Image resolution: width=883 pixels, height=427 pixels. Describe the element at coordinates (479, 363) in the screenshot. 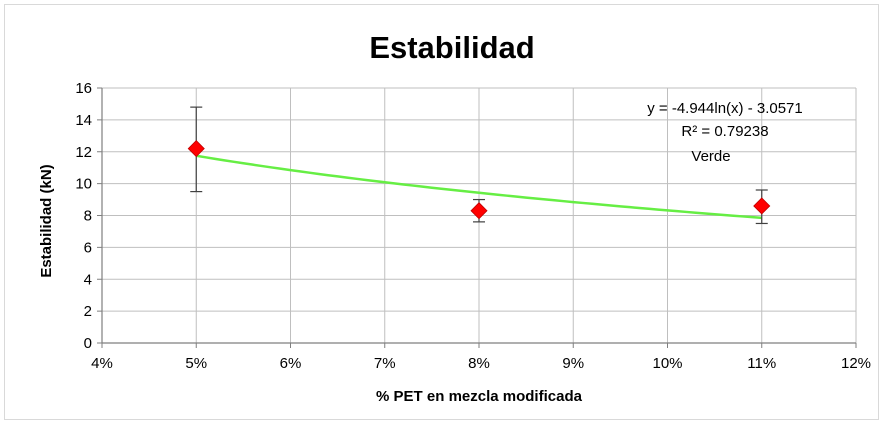

I see `x-tick-label: 8%` at that location.